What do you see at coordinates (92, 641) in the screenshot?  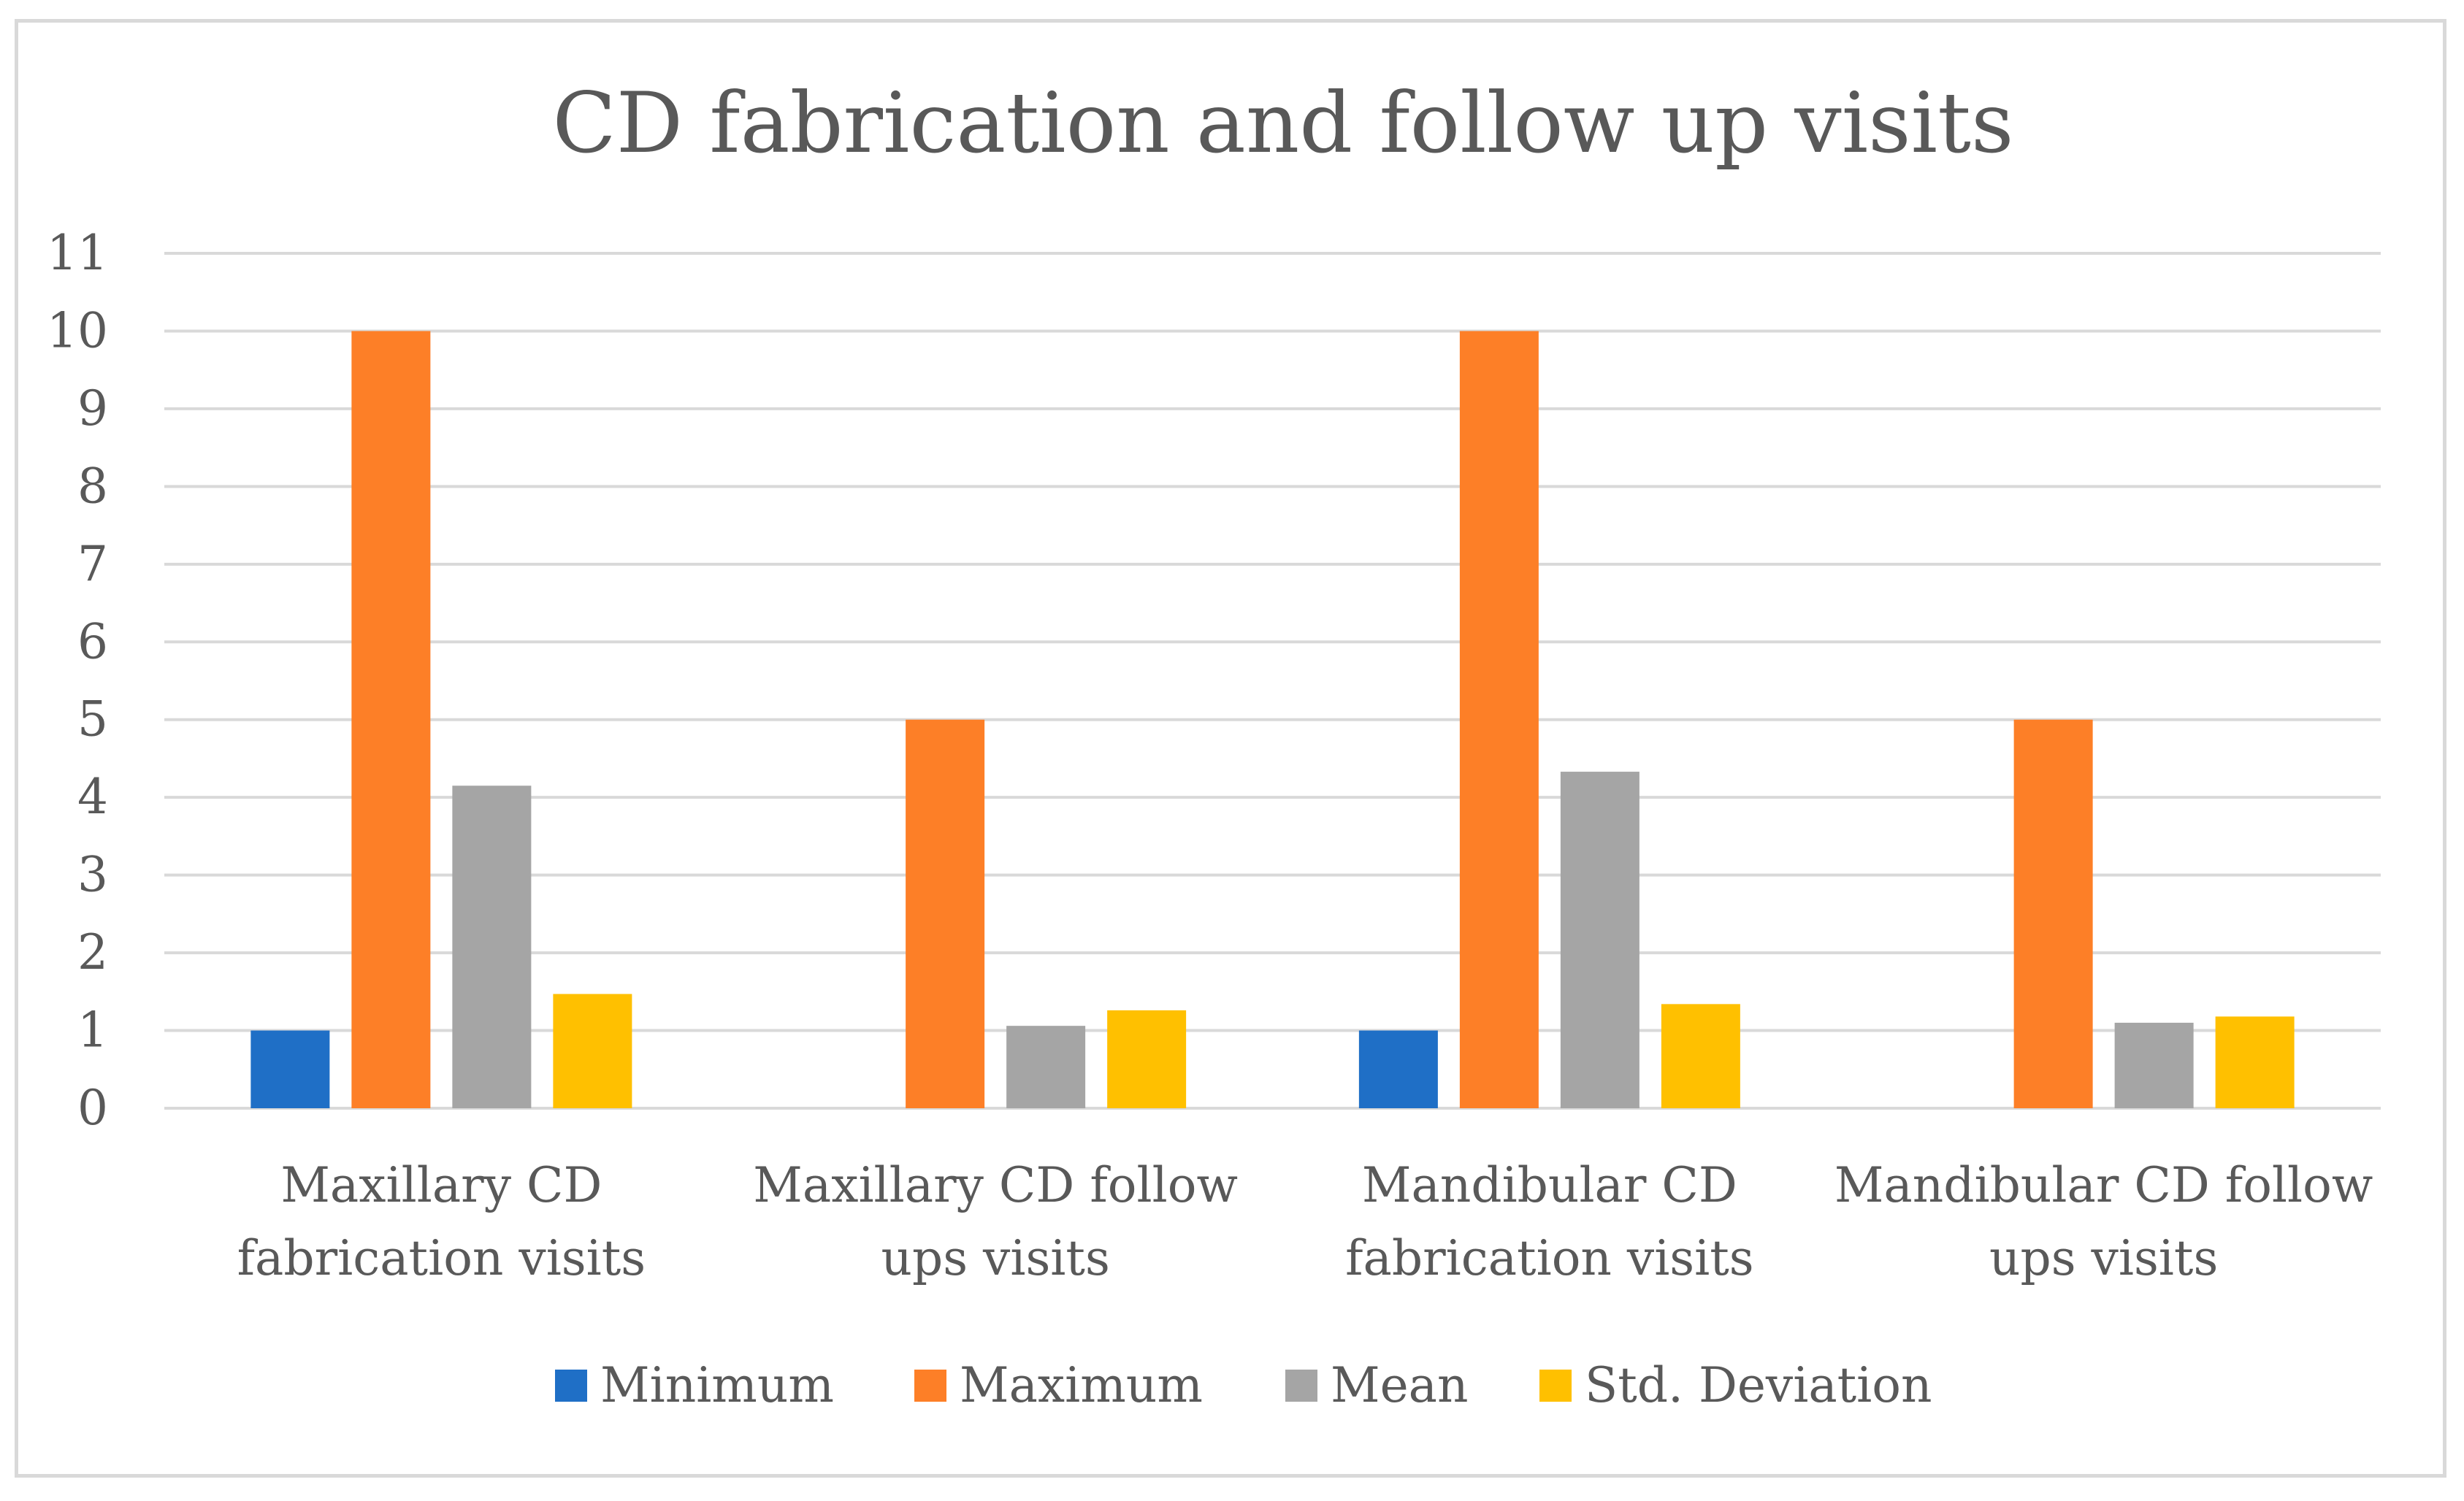 I see `y-tick-label: 6` at bounding box center [92, 641].